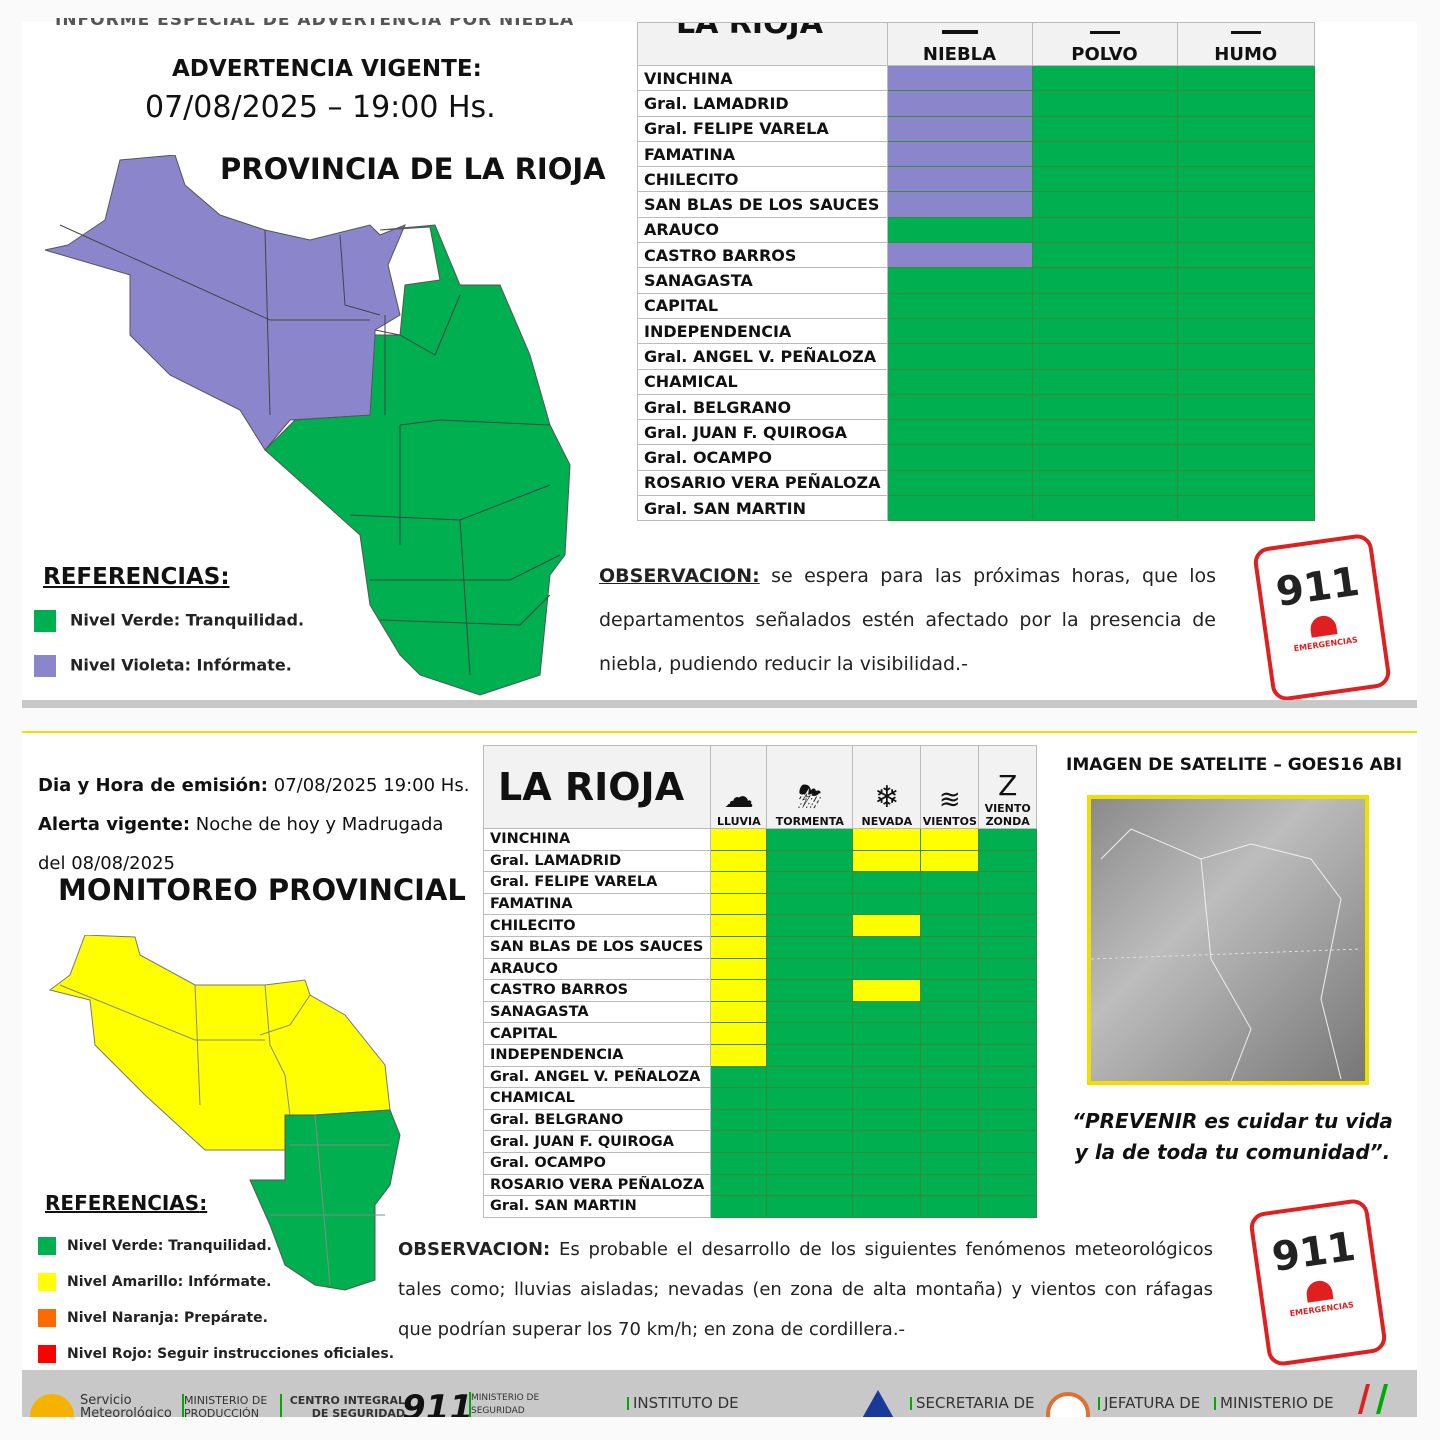  I want to click on col-label: NIEBLA, so click(959, 54).